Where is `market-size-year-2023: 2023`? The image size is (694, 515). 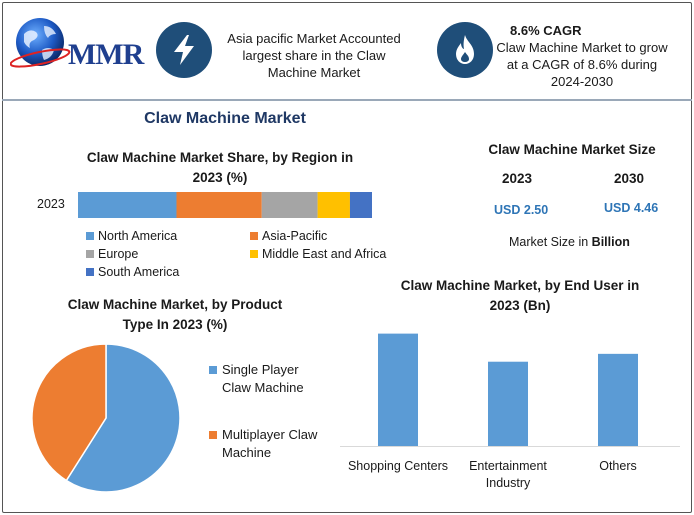 market-size-year-2023: 2023 is located at coordinates (517, 178).